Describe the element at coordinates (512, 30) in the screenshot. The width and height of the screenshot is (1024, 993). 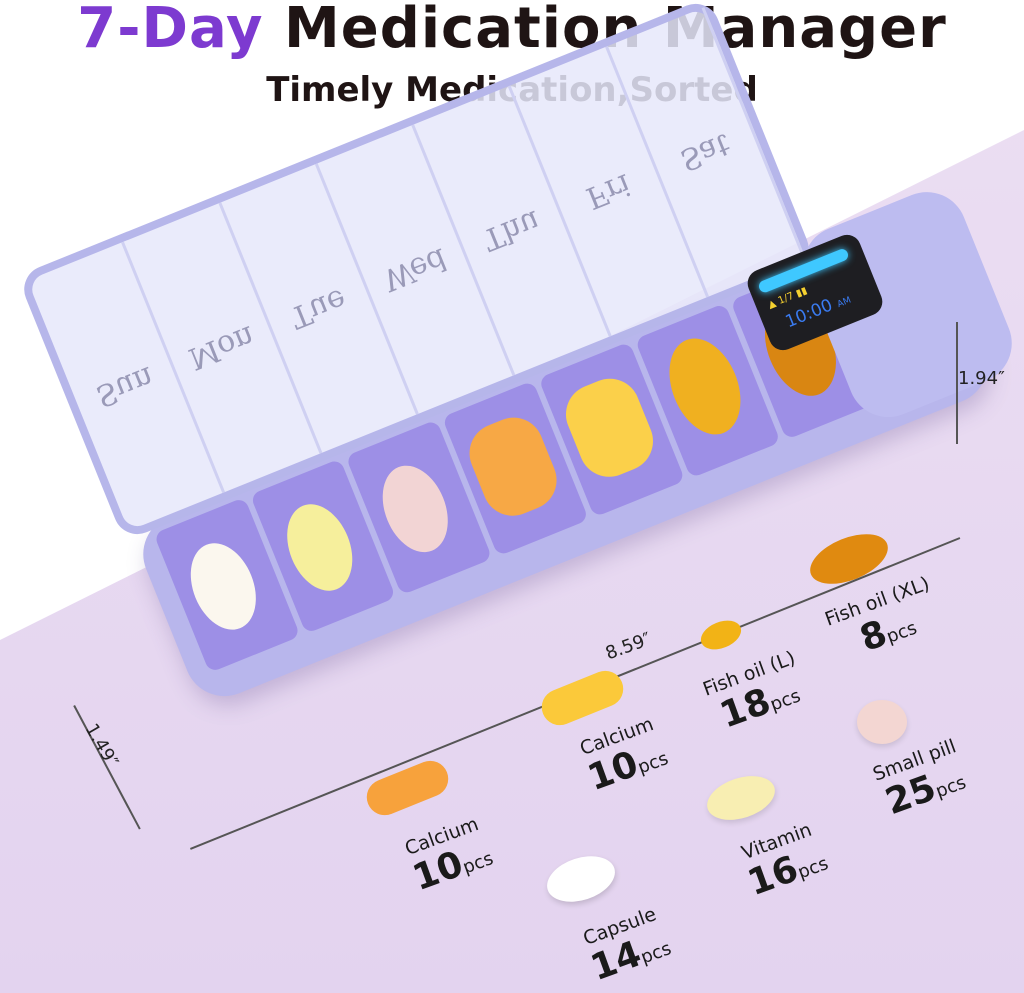
I see `page-title: 7-Day Medication Manager` at that location.